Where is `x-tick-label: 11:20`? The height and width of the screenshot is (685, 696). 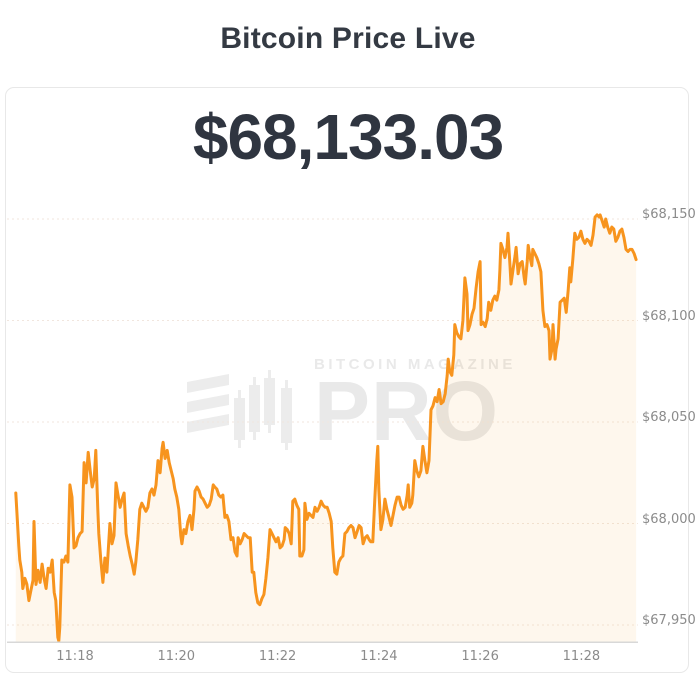
x-tick-label: 11:20 is located at coordinates (176, 656).